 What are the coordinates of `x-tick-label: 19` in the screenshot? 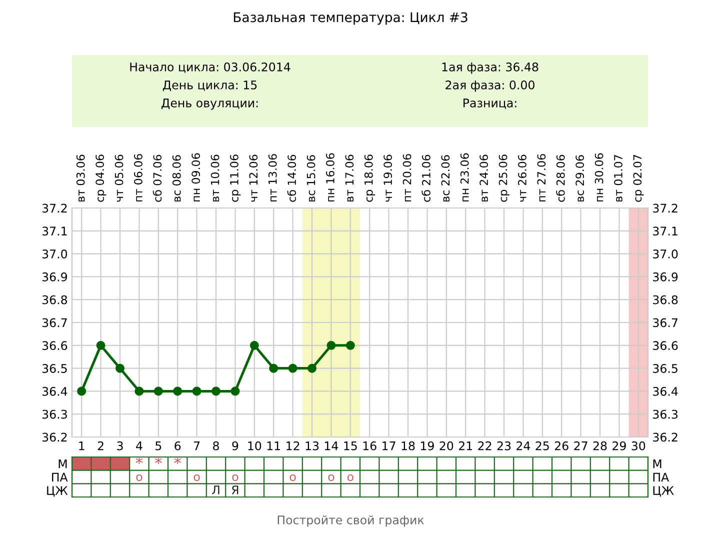 It's located at (427, 445).